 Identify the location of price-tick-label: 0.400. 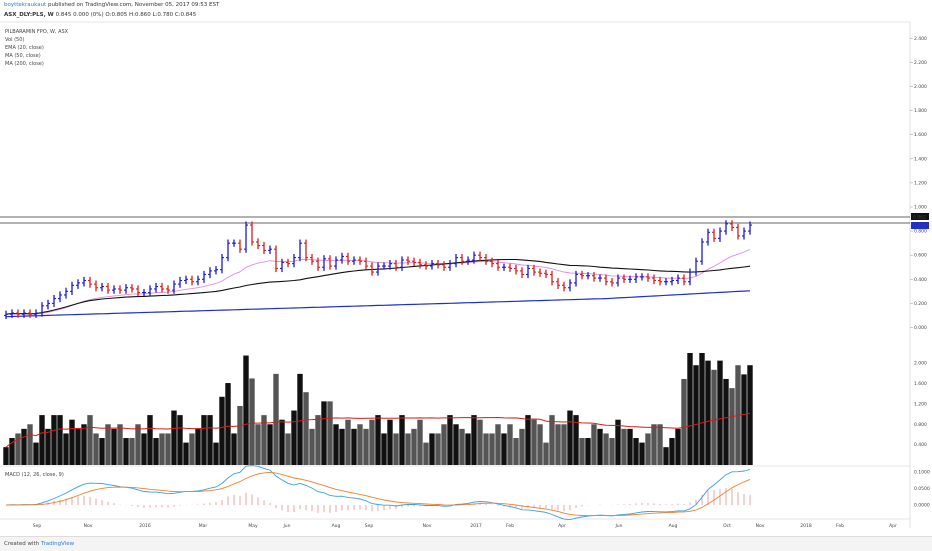
(920, 280).